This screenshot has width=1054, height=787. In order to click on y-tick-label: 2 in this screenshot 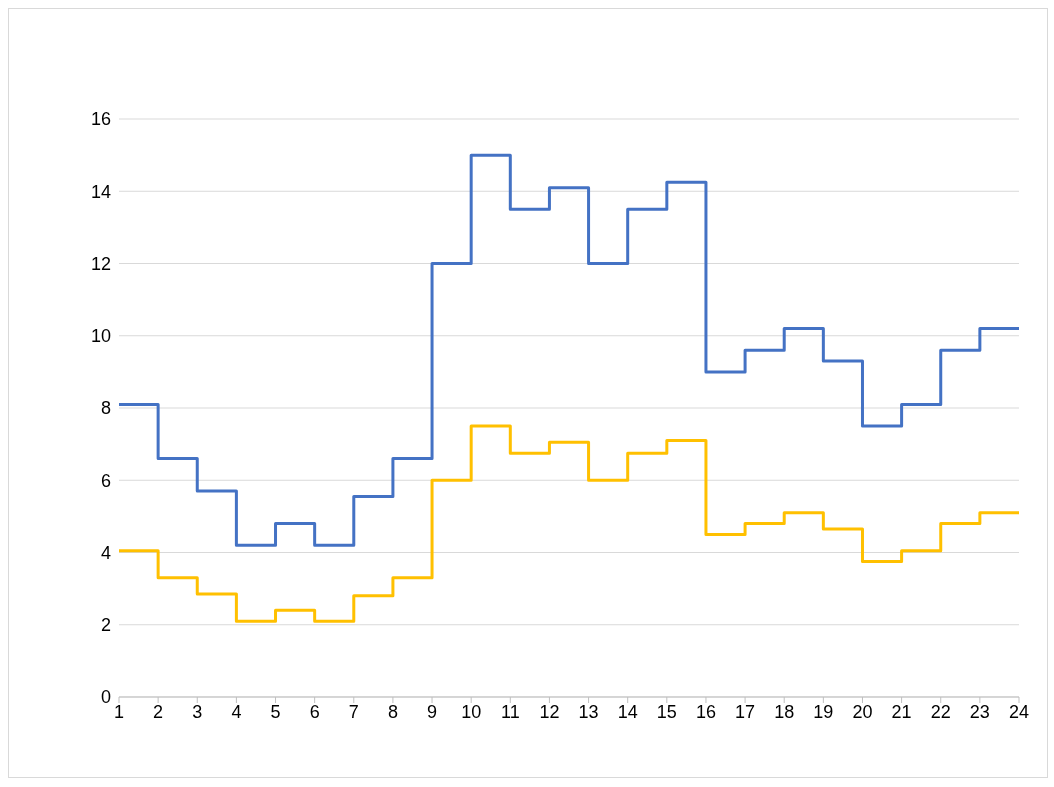, I will do `click(105, 625)`.